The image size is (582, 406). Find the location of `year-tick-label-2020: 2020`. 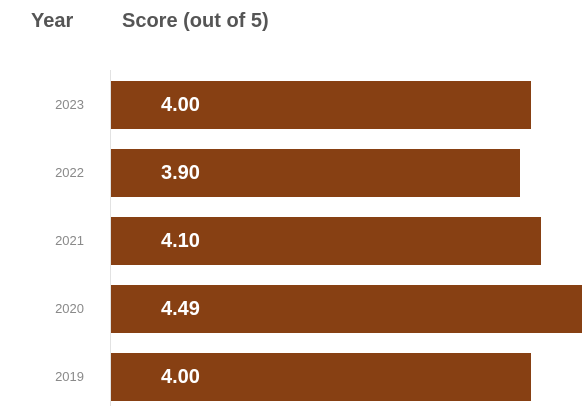

year-tick-label-2020: 2020 is located at coordinates (69, 308).